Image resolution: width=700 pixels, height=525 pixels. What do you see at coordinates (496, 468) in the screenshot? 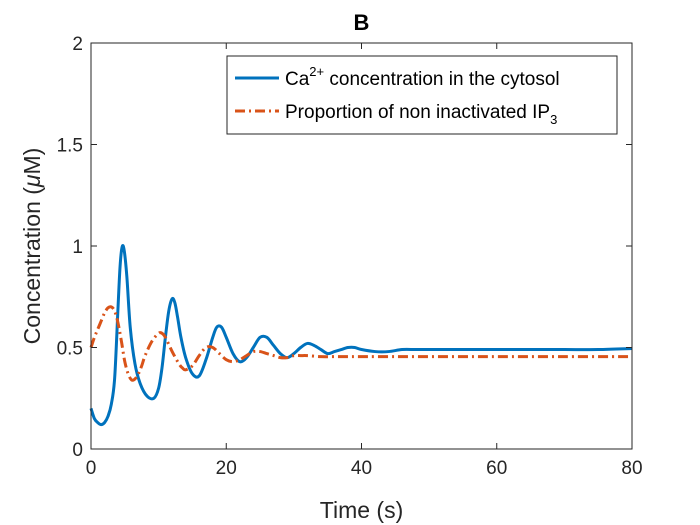
I see `x-tick-label: 60` at bounding box center [496, 468].